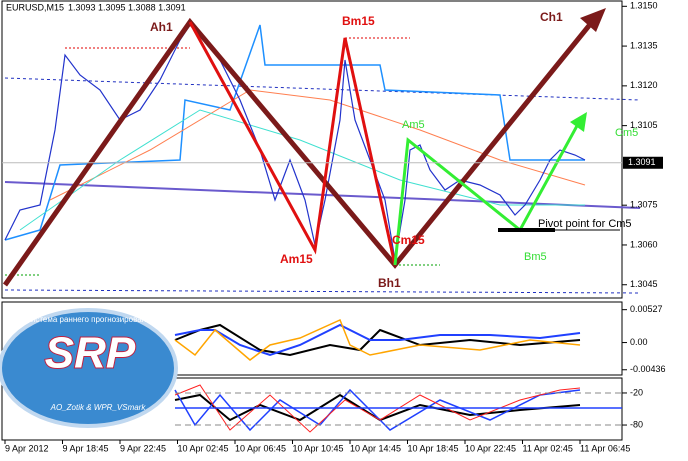  Describe the element at coordinates (626, 133) in the screenshot. I see `label-cm5: Cm5` at that location.